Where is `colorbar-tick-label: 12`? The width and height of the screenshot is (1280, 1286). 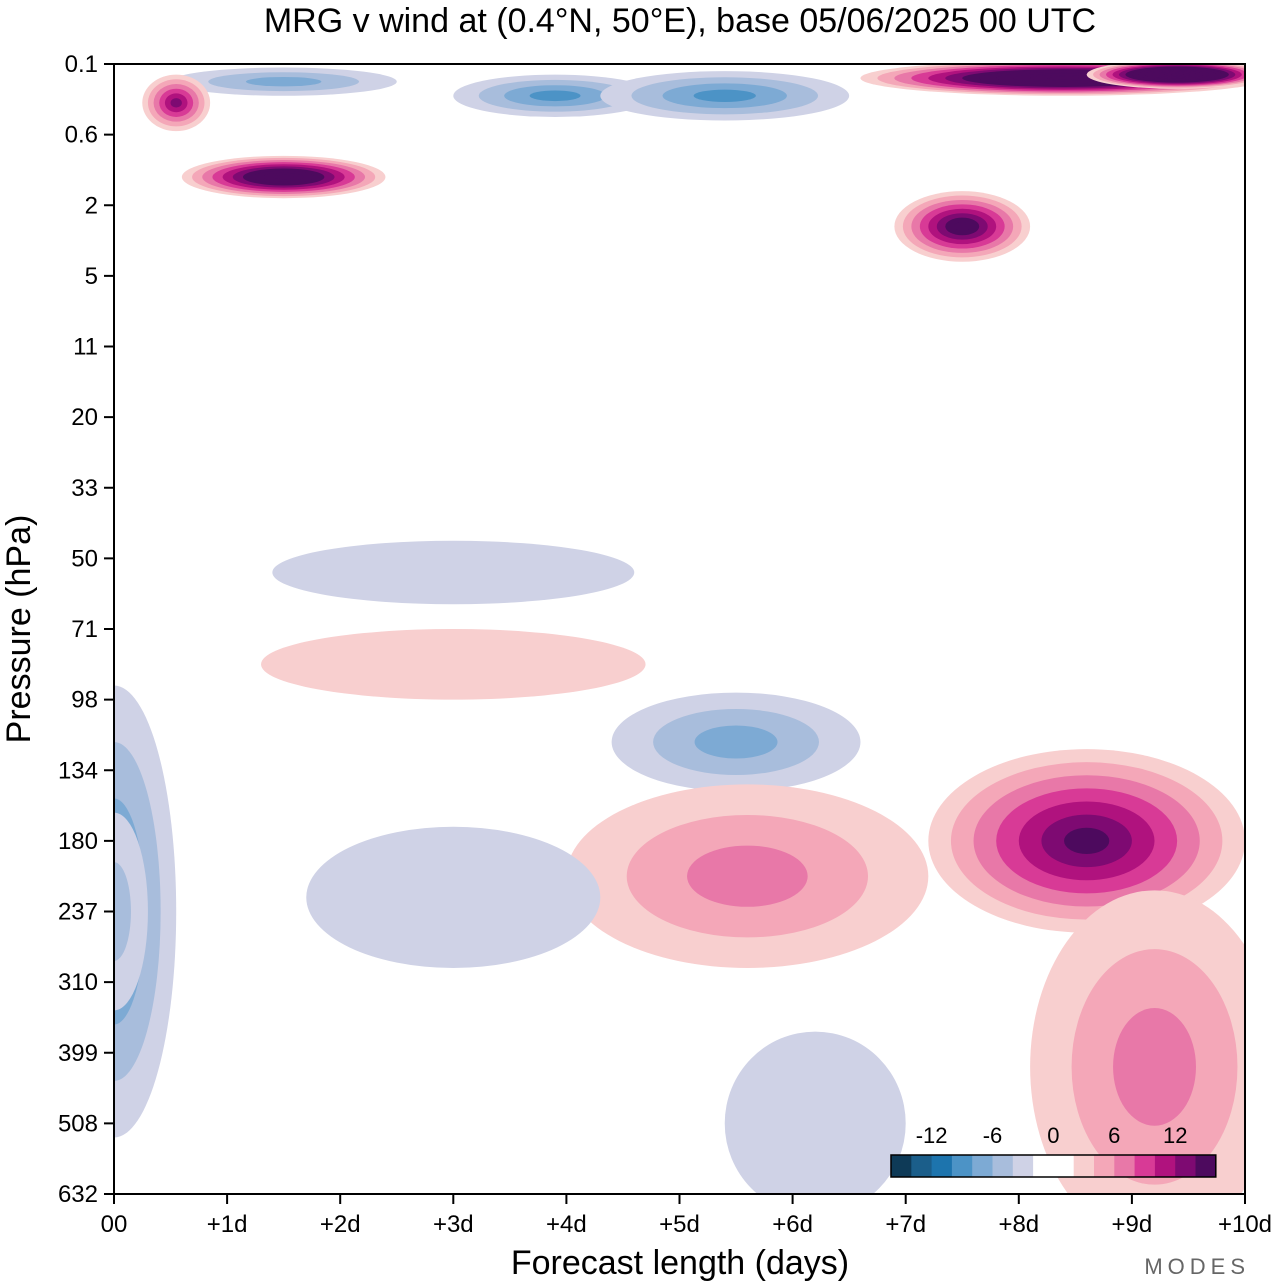
colorbar-tick-label: 12 is located at coordinates (1175, 1135).